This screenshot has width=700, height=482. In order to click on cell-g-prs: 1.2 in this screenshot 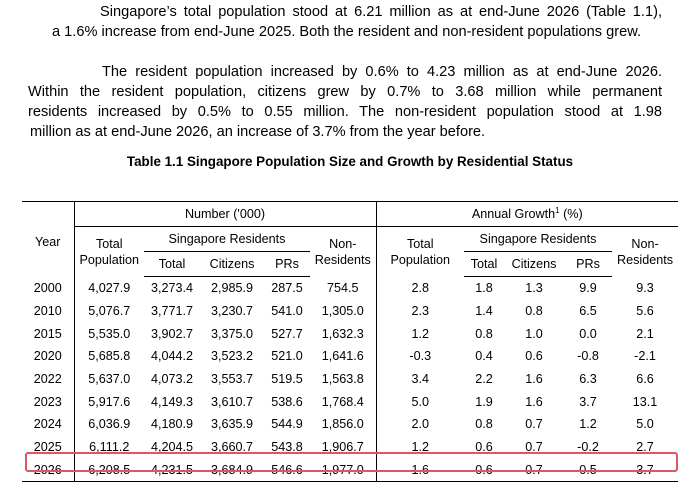, I will do `click(588, 424)`.